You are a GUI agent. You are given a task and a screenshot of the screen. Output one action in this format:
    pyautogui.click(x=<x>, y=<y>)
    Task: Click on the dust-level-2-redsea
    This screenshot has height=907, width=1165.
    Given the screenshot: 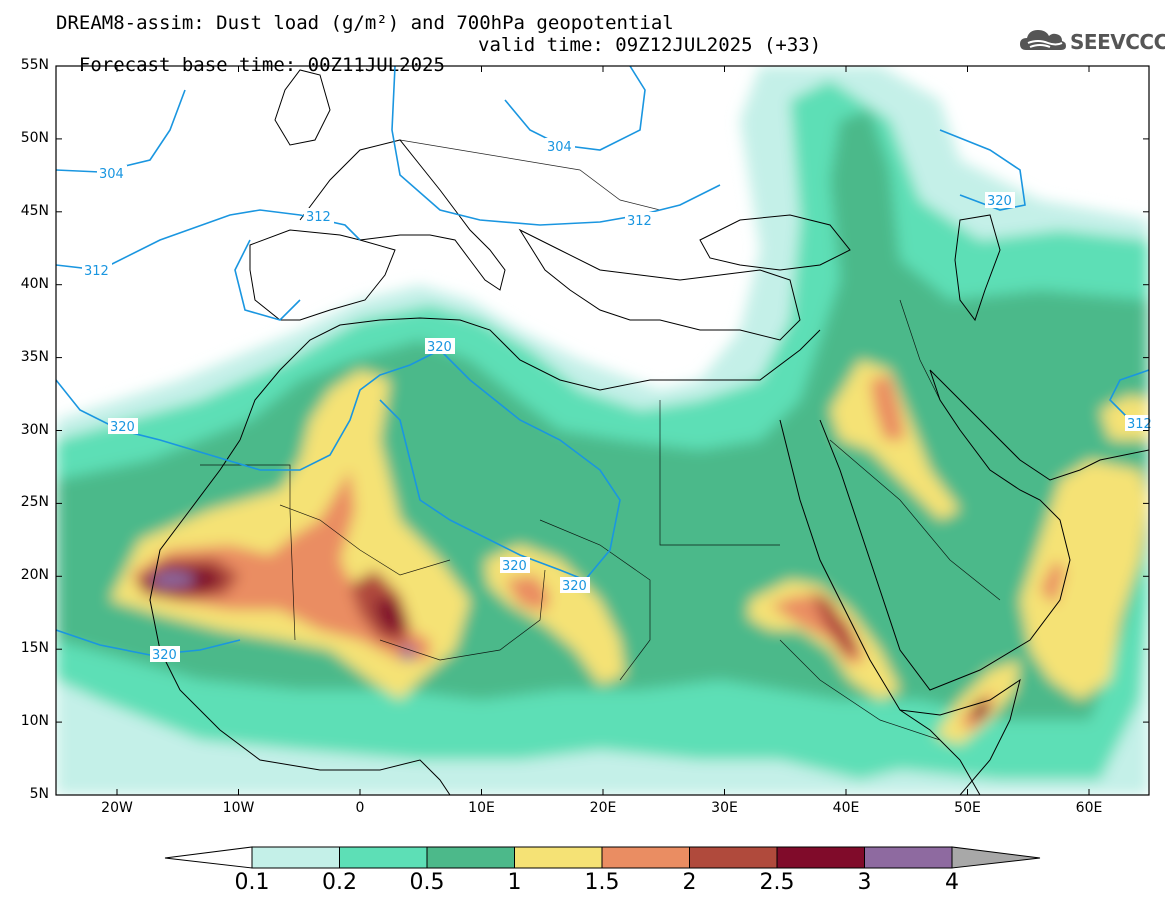 What is the action you would take?
    pyautogui.click(x=835, y=622)
    